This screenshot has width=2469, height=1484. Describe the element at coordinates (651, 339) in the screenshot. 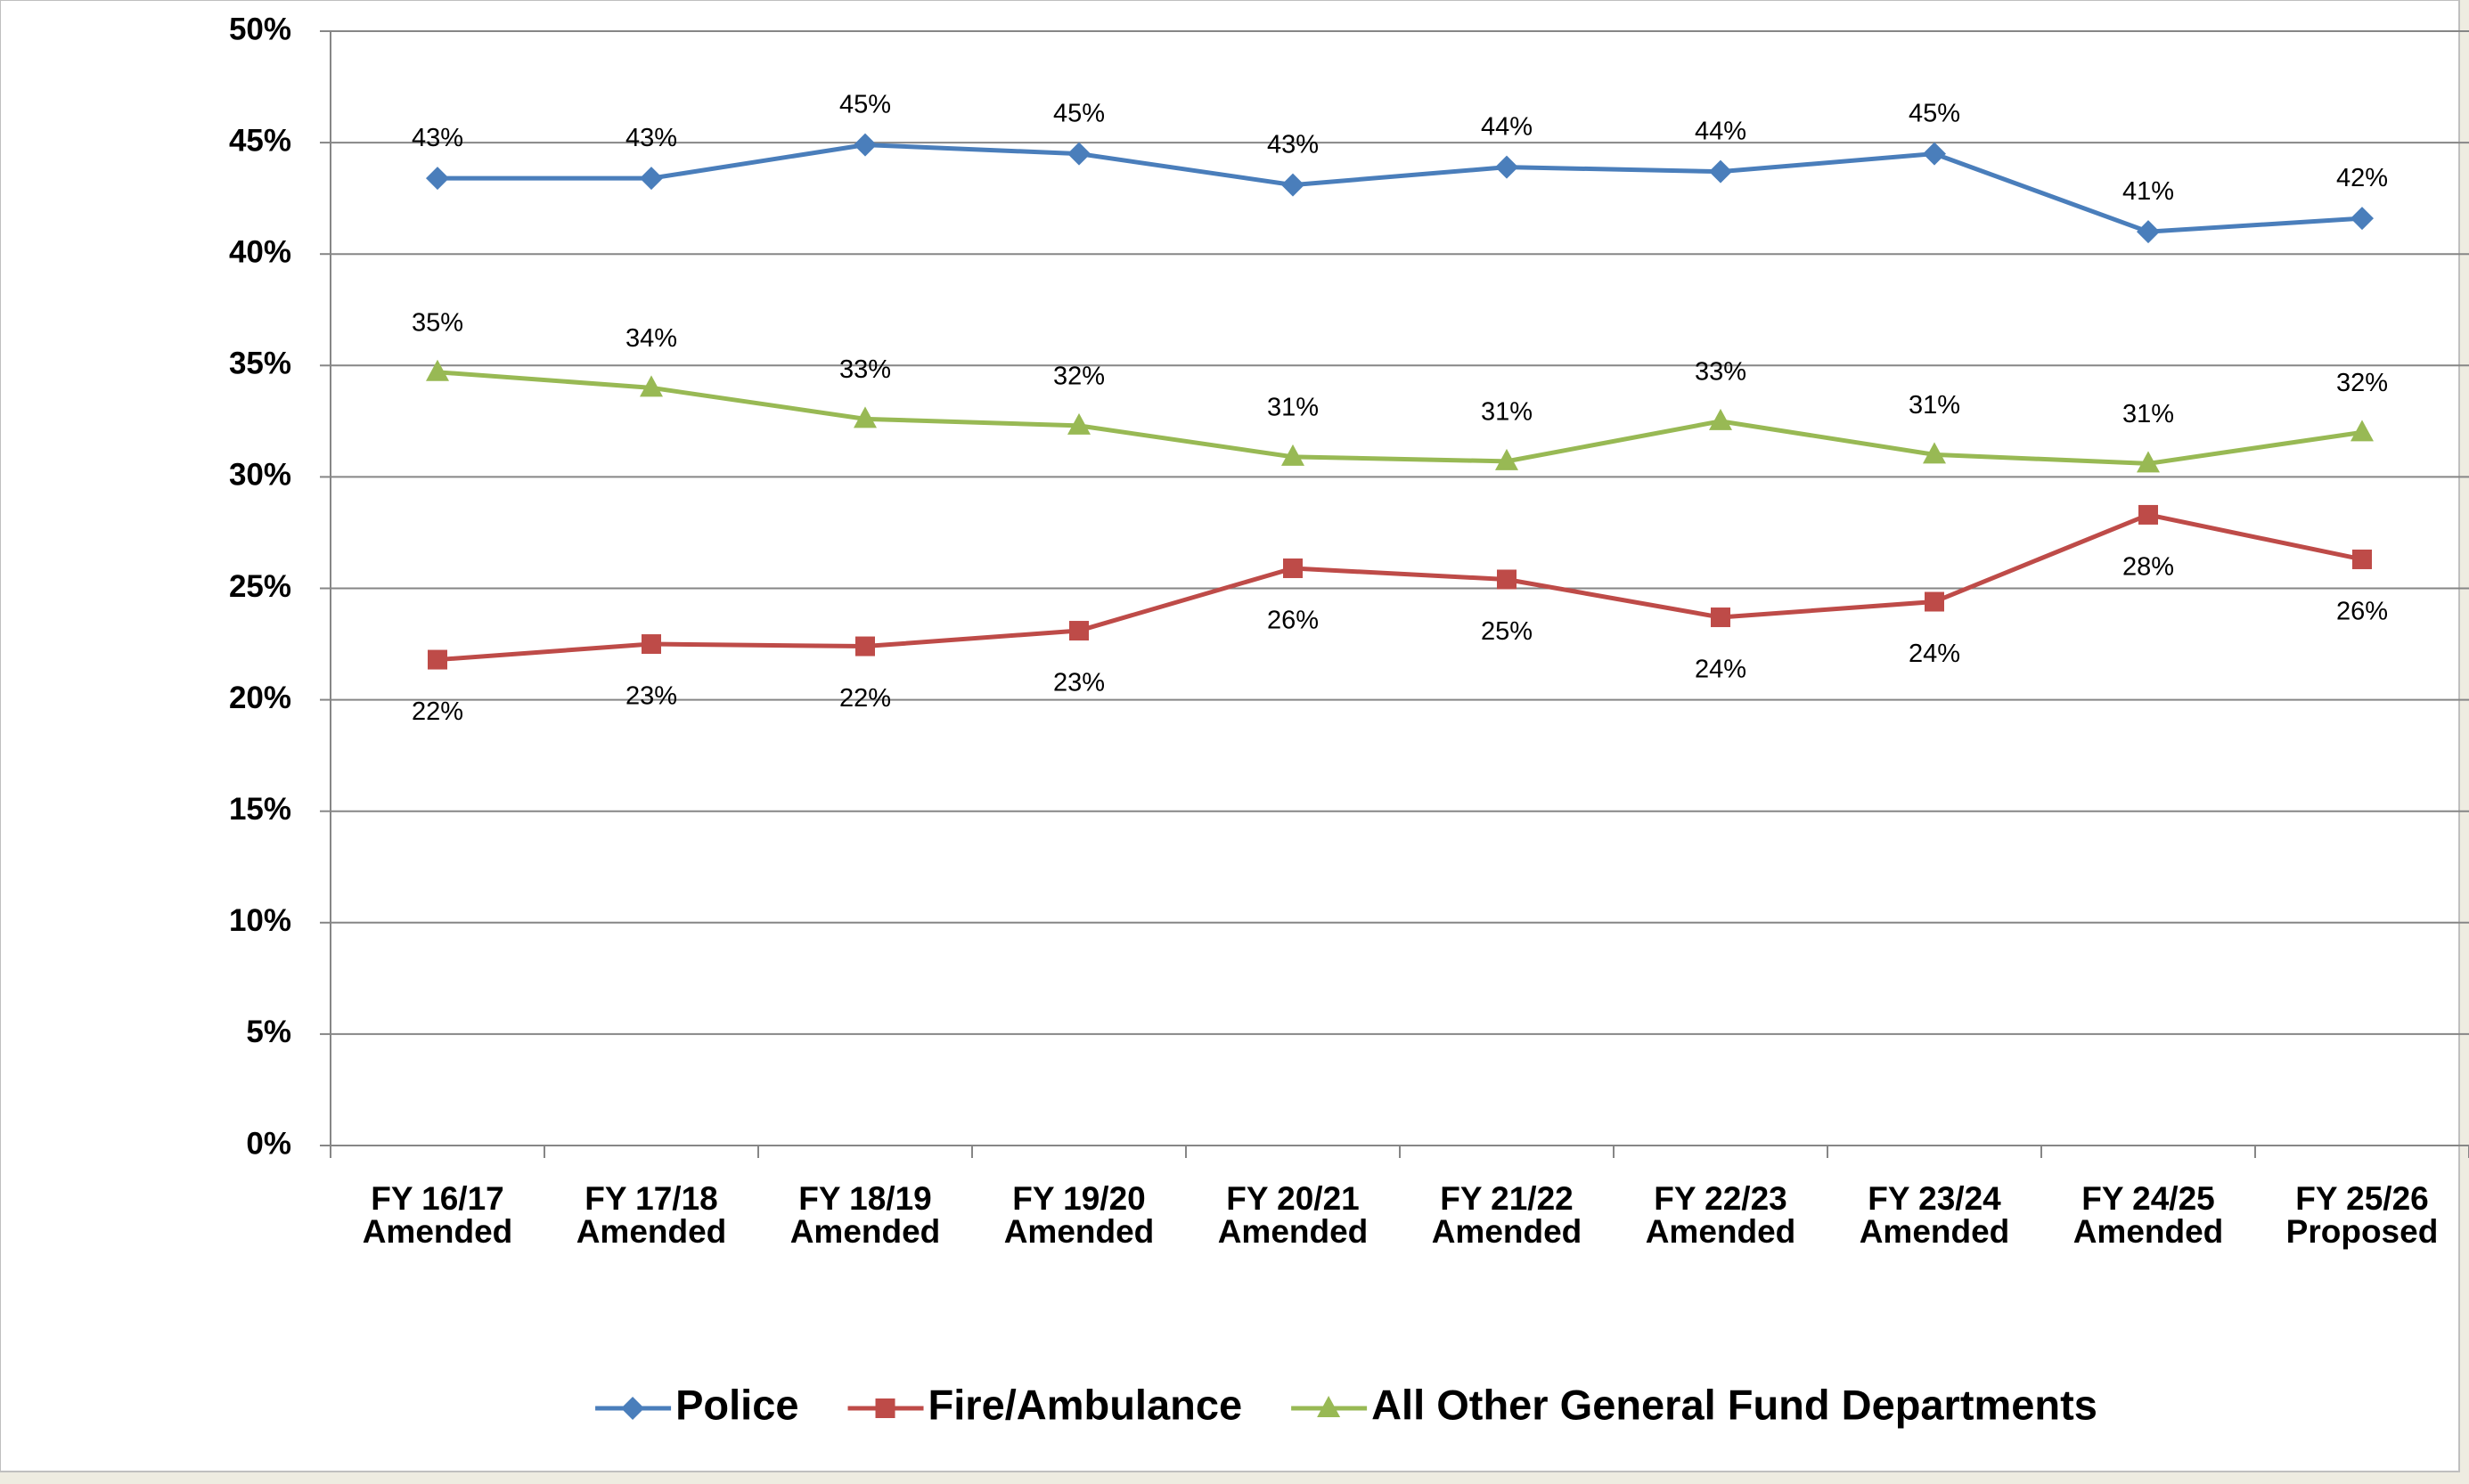

I see `data-label: 34%` at that location.